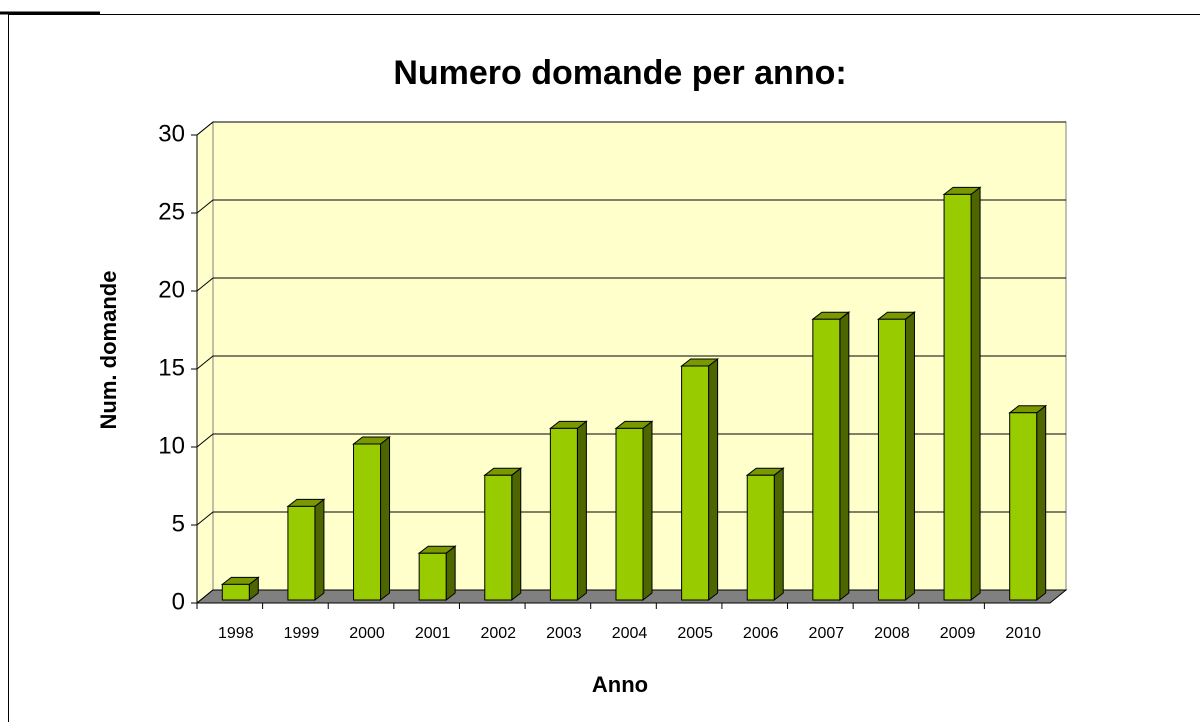 The width and height of the screenshot is (1200, 722). Describe the element at coordinates (236, 633) in the screenshot. I see `x-tick-label: 1998` at that location.